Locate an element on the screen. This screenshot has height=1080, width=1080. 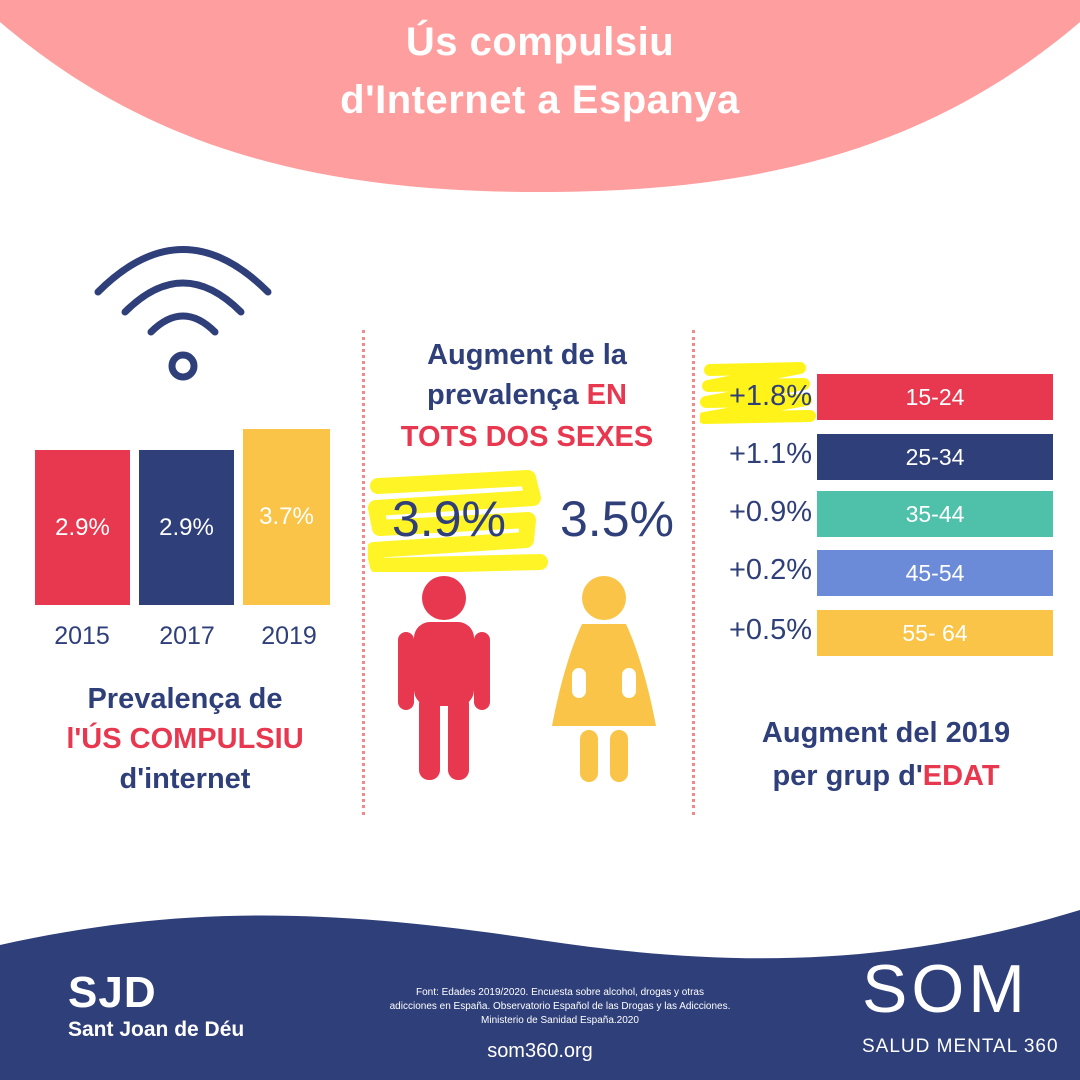
right-caption-line-2: per grup d'EDAT is located at coordinates (886, 776).